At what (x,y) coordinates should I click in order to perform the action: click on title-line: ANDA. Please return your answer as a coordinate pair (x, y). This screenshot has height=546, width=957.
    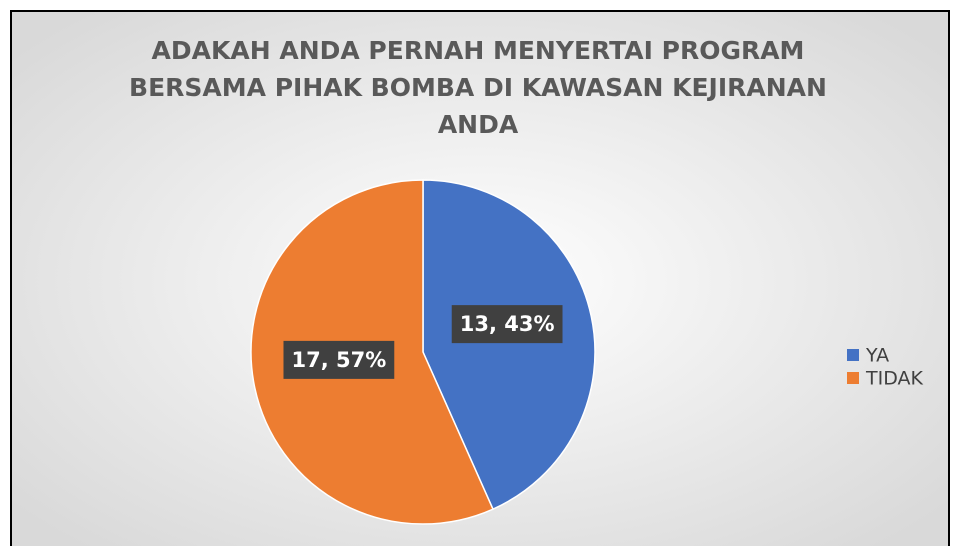
    Looking at the image, I should click on (478, 124).